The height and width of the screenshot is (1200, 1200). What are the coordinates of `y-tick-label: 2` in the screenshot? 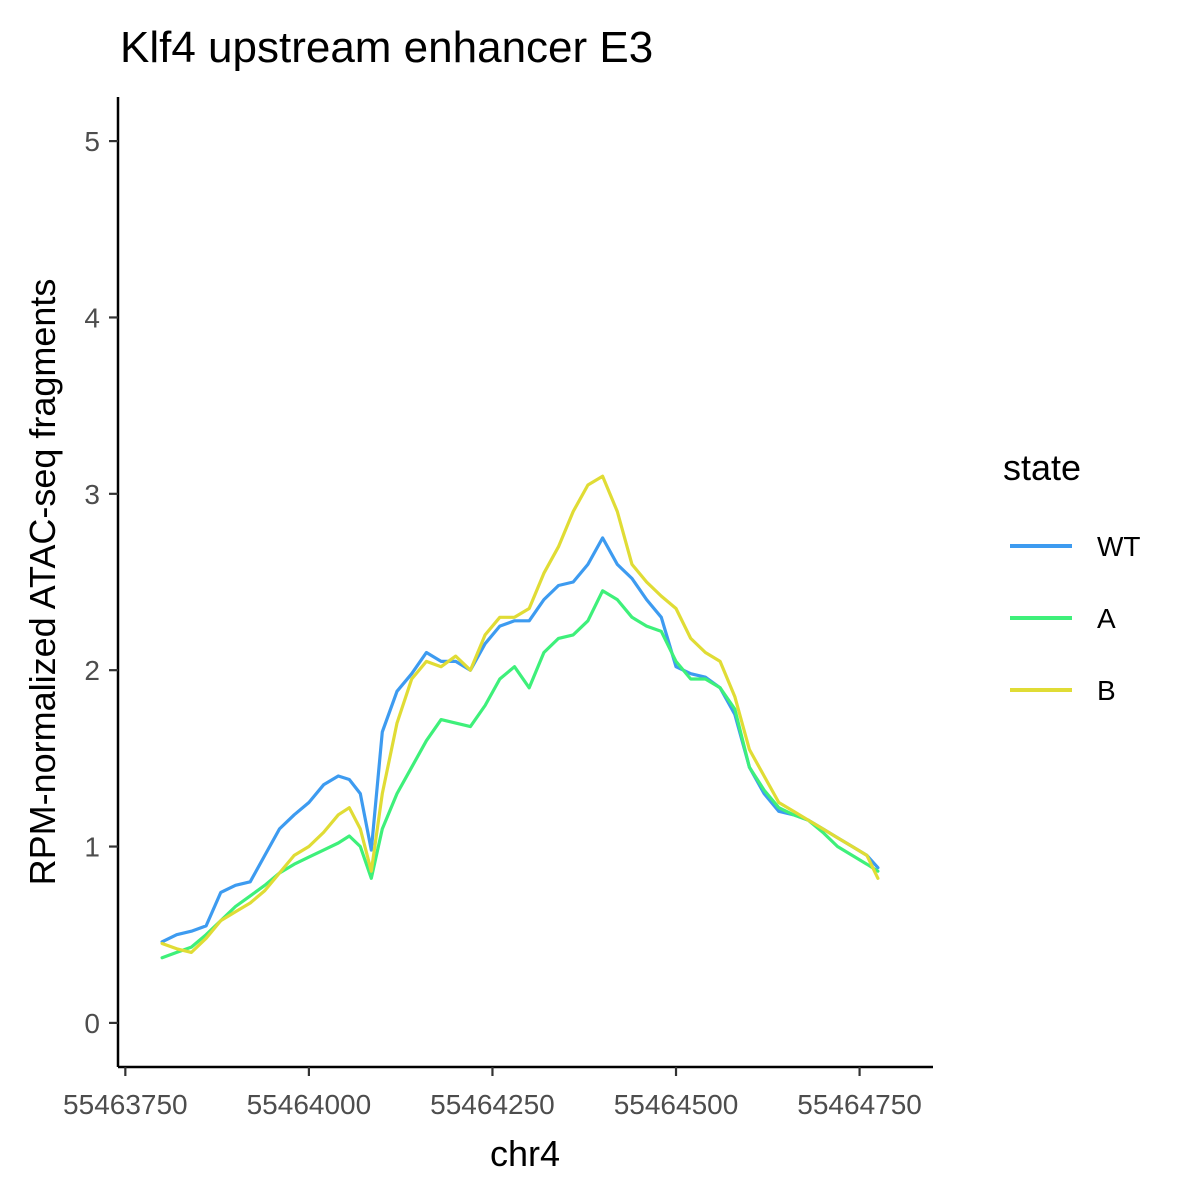 It's located at (92, 670).